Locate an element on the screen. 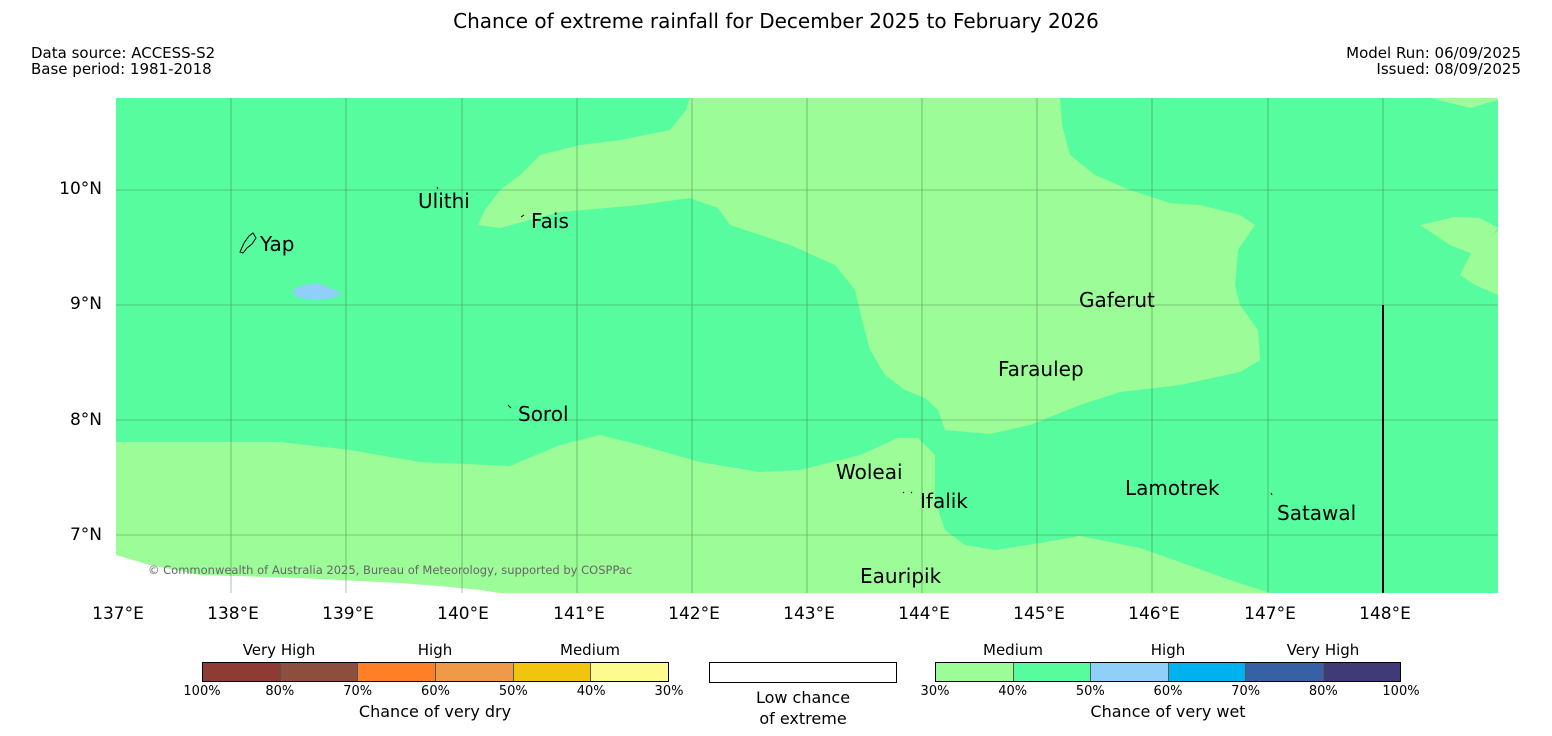  neutral-swatch is located at coordinates (803, 672).